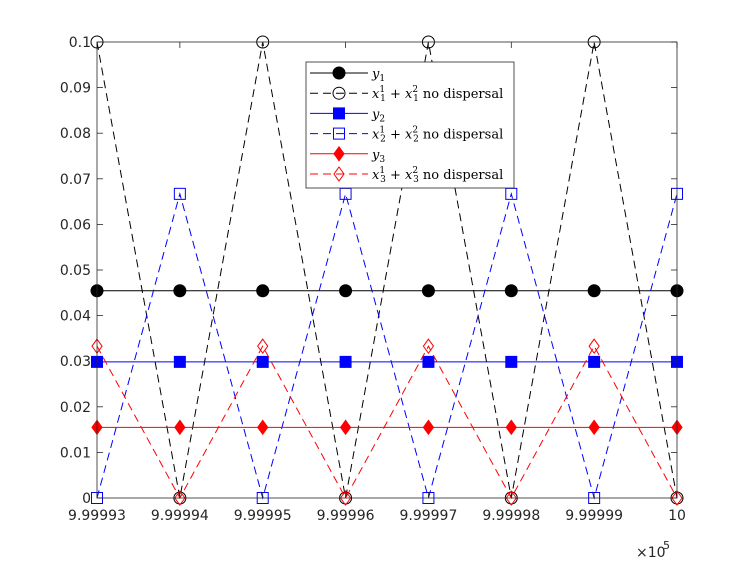 The height and width of the screenshot is (561, 747). Describe the element at coordinates (410, 125) in the screenshot. I see `legend-box` at that location.